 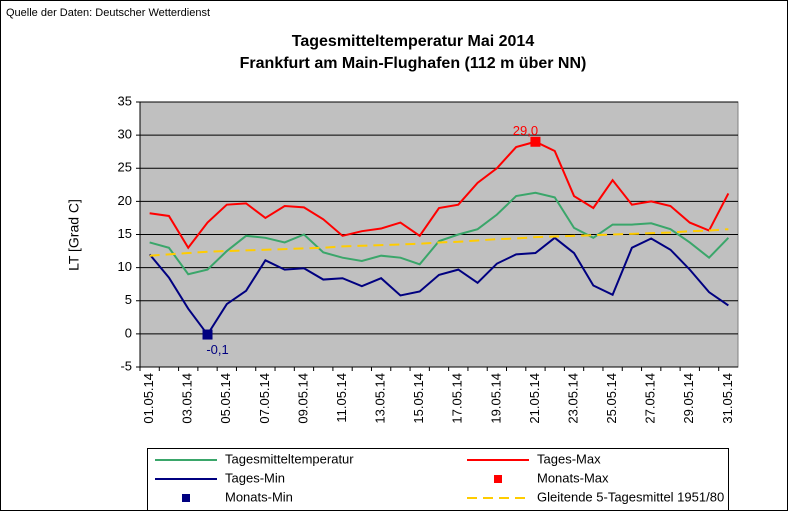 I want to click on legend-label: Gleitende 5-Tagesmittel 1951/80, so click(x=630, y=496).